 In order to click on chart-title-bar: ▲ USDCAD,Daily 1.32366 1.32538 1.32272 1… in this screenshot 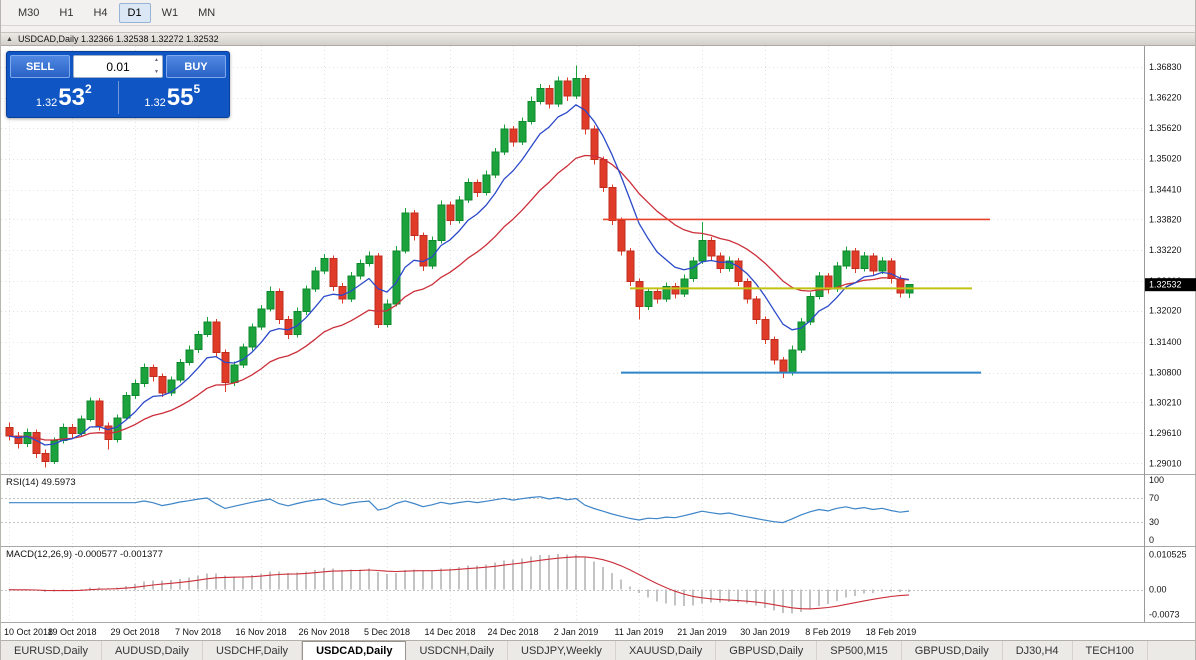, I will do `click(598, 39)`.